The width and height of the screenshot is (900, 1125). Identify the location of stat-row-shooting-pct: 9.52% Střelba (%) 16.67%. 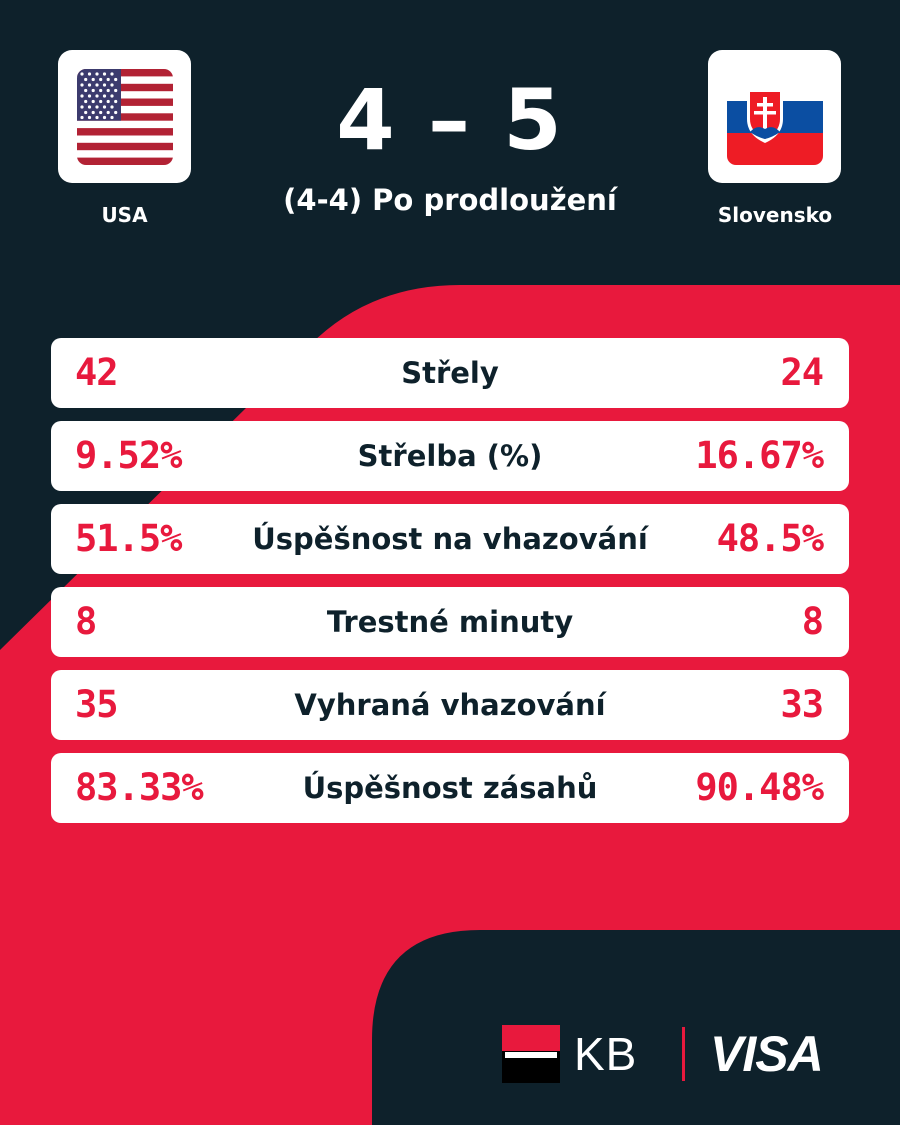
(450, 456).